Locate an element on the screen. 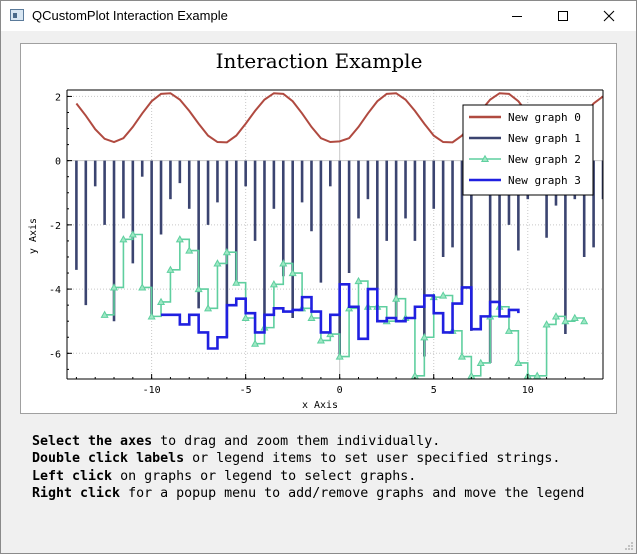 The height and width of the screenshot is (554, 637). minimize-icon is located at coordinates (517, 16).